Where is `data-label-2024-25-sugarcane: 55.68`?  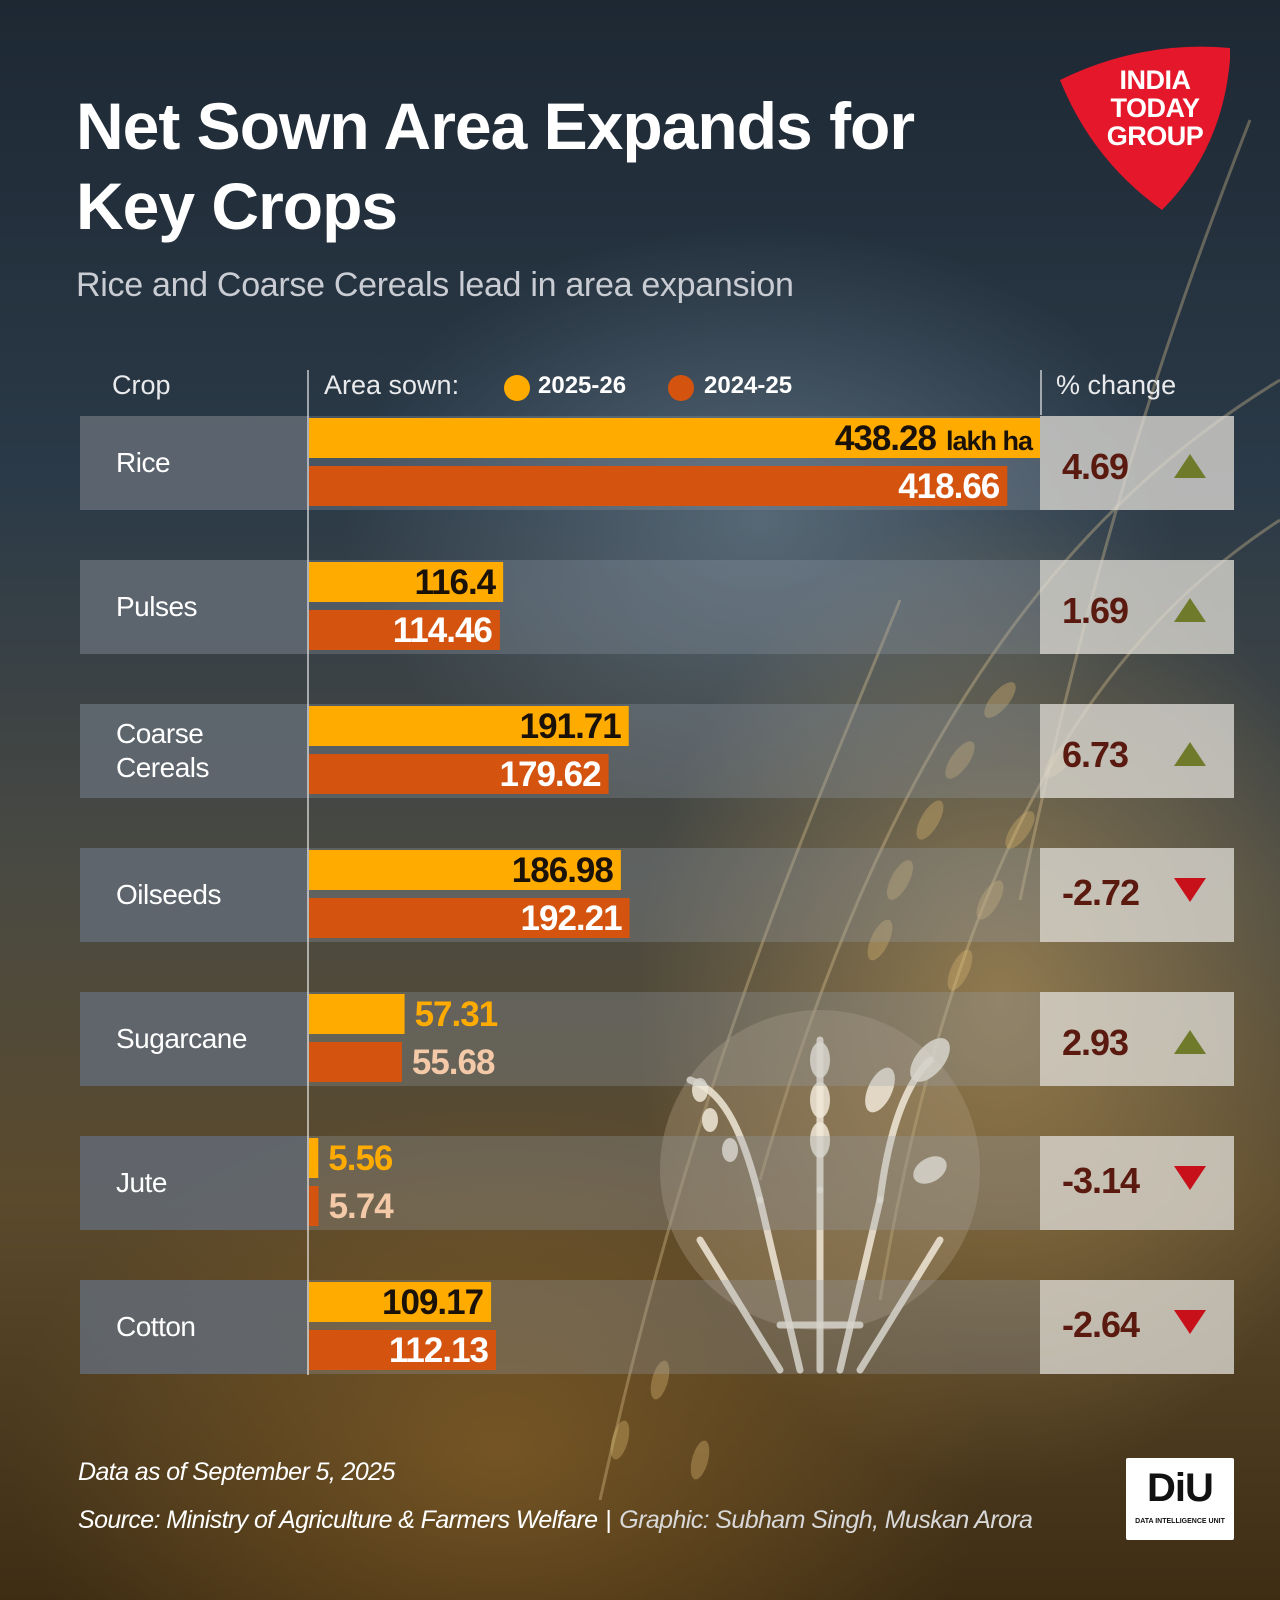
data-label-2024-25-sugarcane: 55.68 is located at coordinates (453, 1062).